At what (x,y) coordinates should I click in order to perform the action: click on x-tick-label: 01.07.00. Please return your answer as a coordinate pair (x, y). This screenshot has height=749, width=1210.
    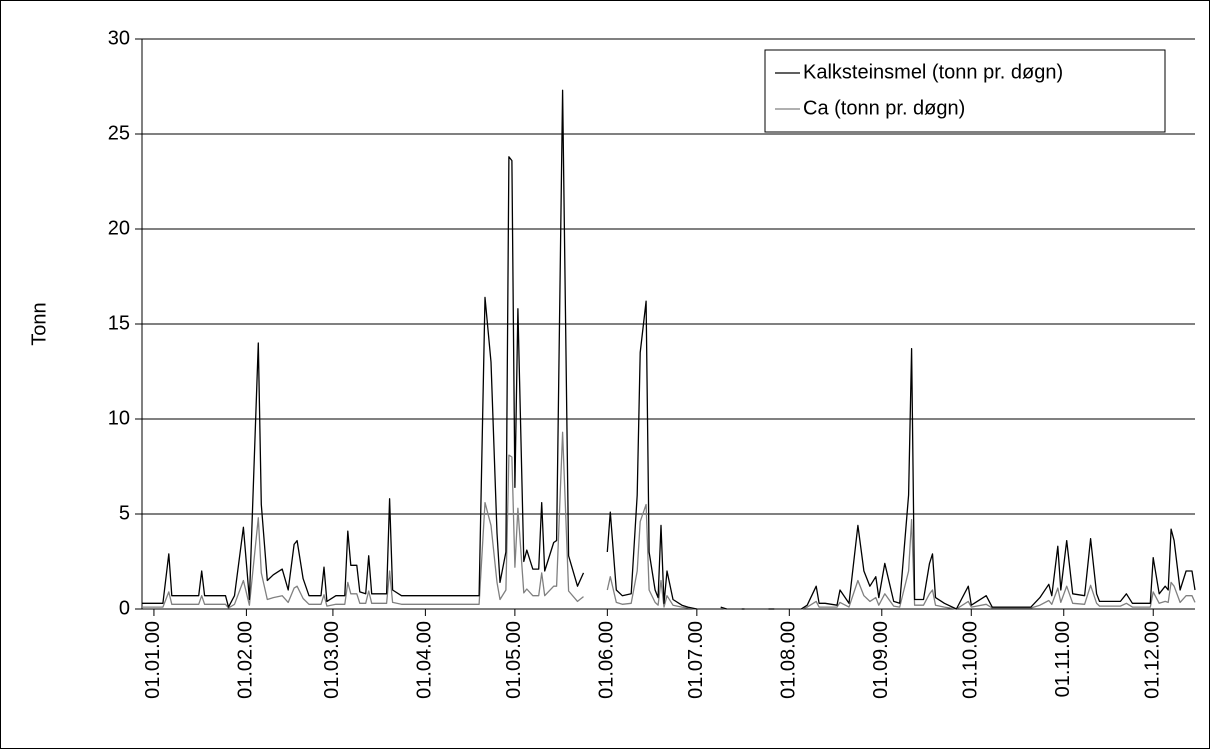
    Looking at the image, I should click on (696, 660).